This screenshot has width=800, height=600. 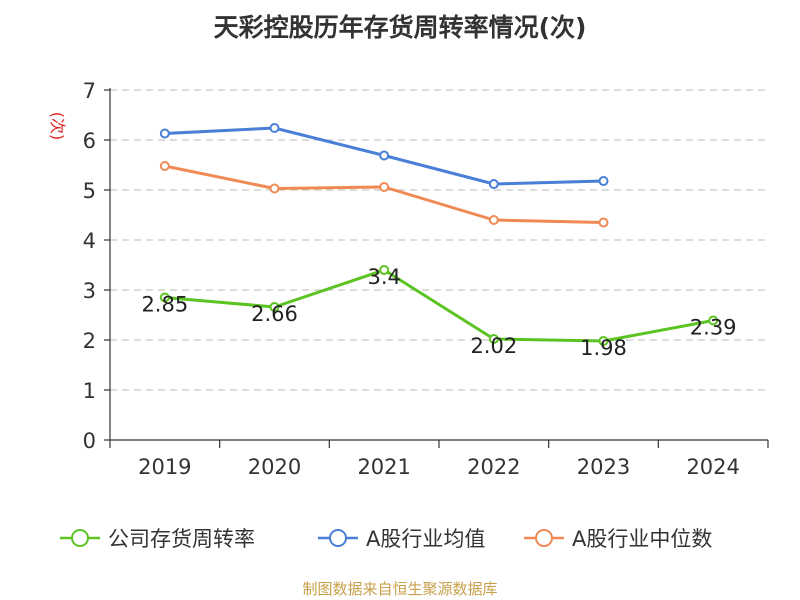 What do you see at coordinates (89, 391) in the screenshot?
I see `y-tick-label: 1` at bounding box center [89, 391].